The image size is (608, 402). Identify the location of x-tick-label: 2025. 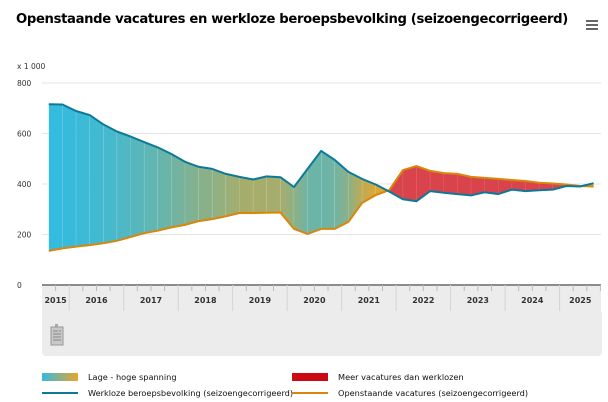
(580, 300).